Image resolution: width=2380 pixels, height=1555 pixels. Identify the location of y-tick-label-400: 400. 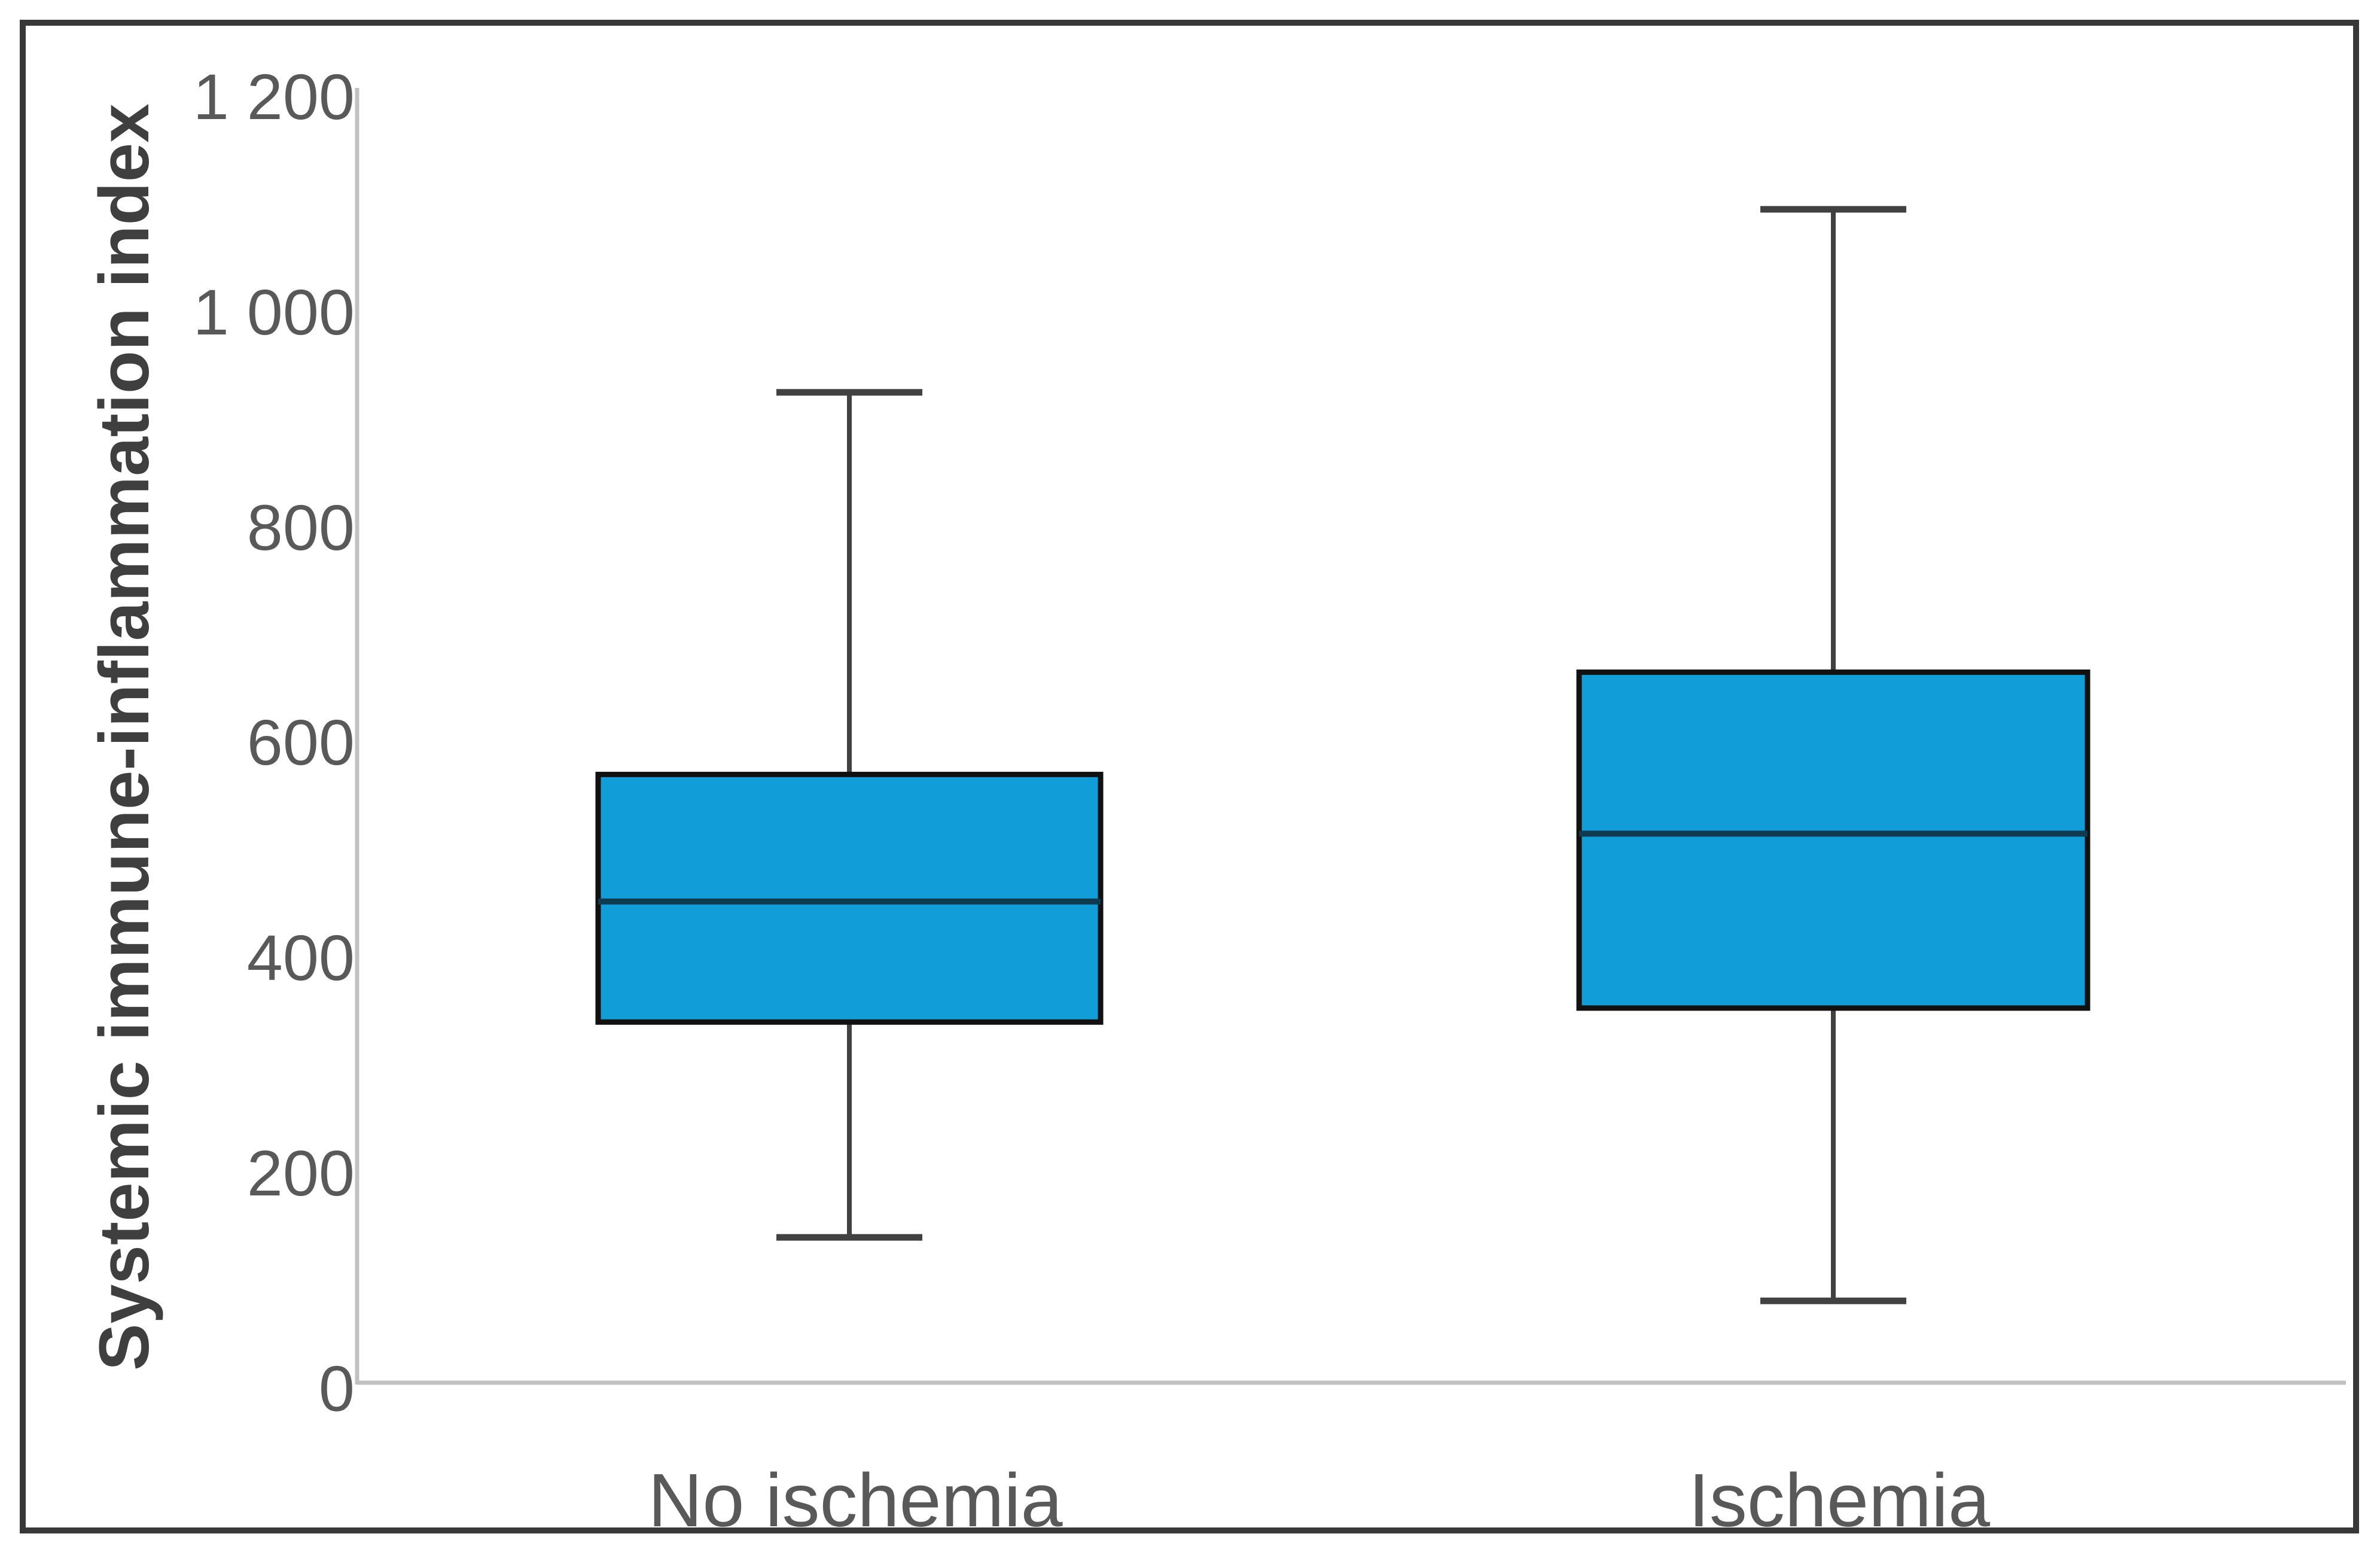
(300, 958).